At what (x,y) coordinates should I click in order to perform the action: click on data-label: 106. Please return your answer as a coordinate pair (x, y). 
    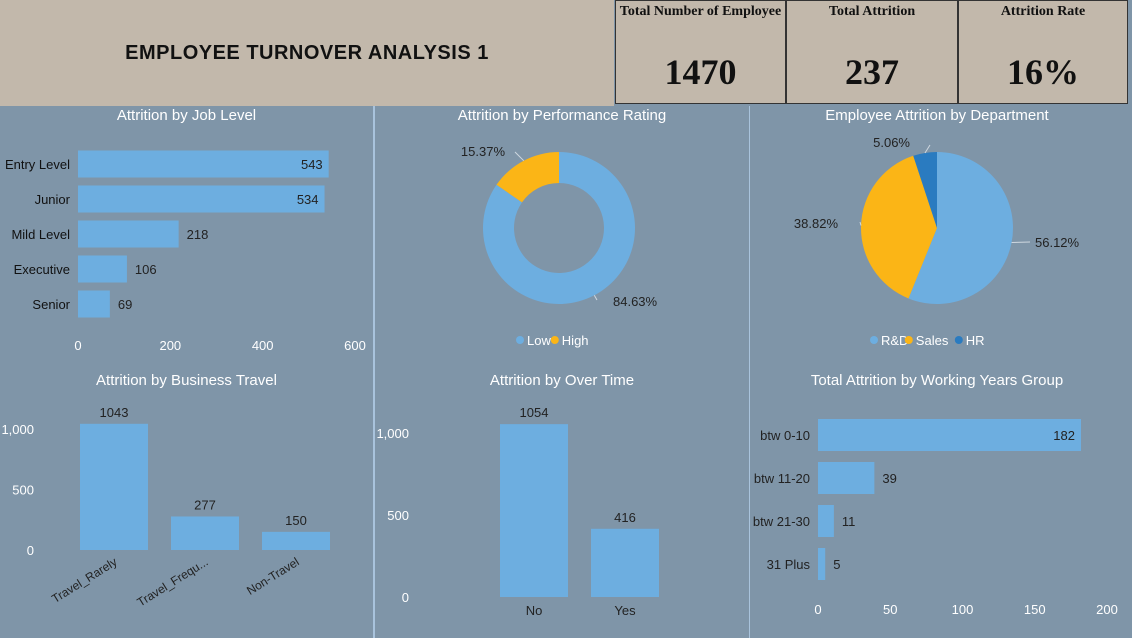
    Looking at the image, I should click on (146, 269).